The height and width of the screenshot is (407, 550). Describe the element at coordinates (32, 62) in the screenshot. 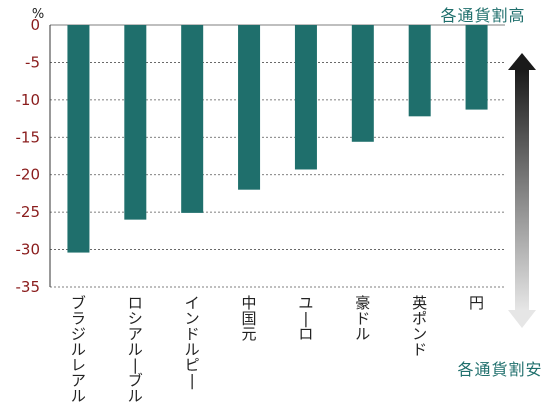

I see `y-tick-label: -5` at that location.